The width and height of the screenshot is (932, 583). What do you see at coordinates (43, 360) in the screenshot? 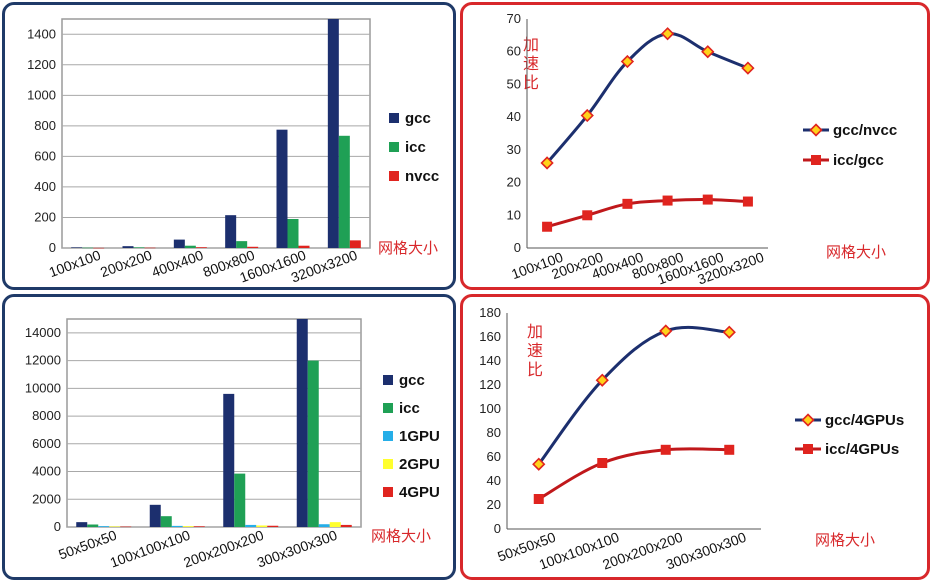
I see `y-tick-label: 12000` at bounding box center [43, 360].